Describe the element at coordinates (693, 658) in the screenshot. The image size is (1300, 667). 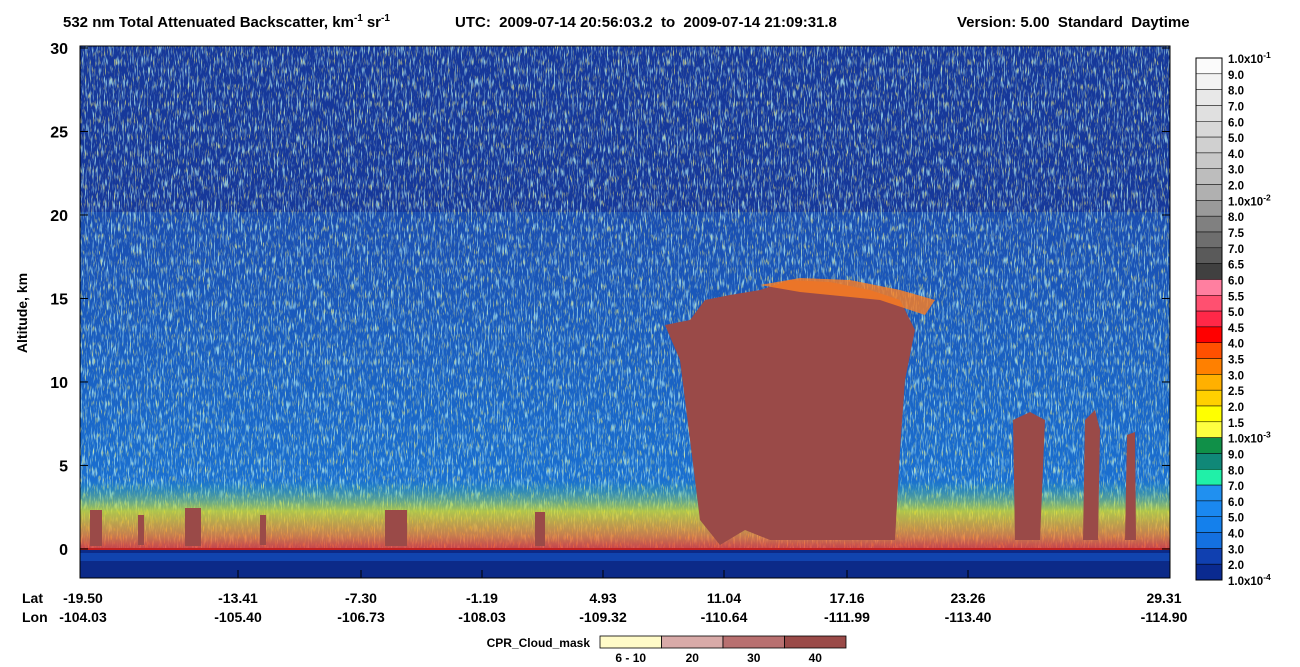
I see `cloud-mask-value: 20` at that location.